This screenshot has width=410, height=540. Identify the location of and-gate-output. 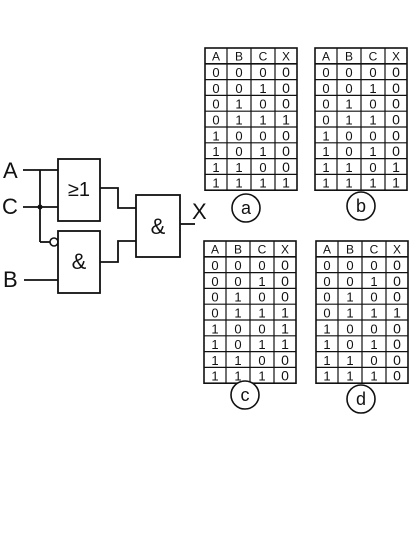
(158, 226).